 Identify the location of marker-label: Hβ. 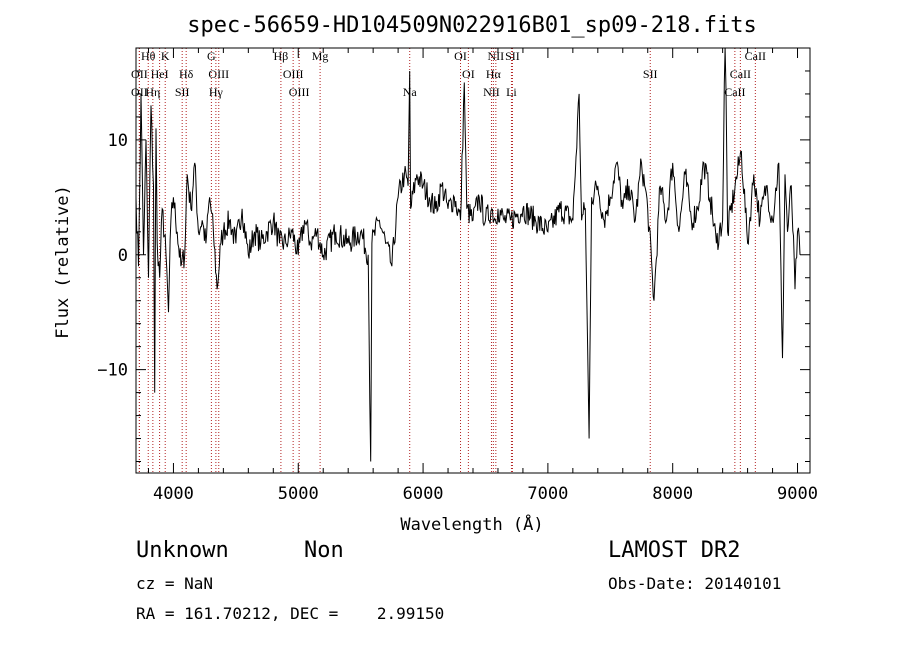
(281, 56).